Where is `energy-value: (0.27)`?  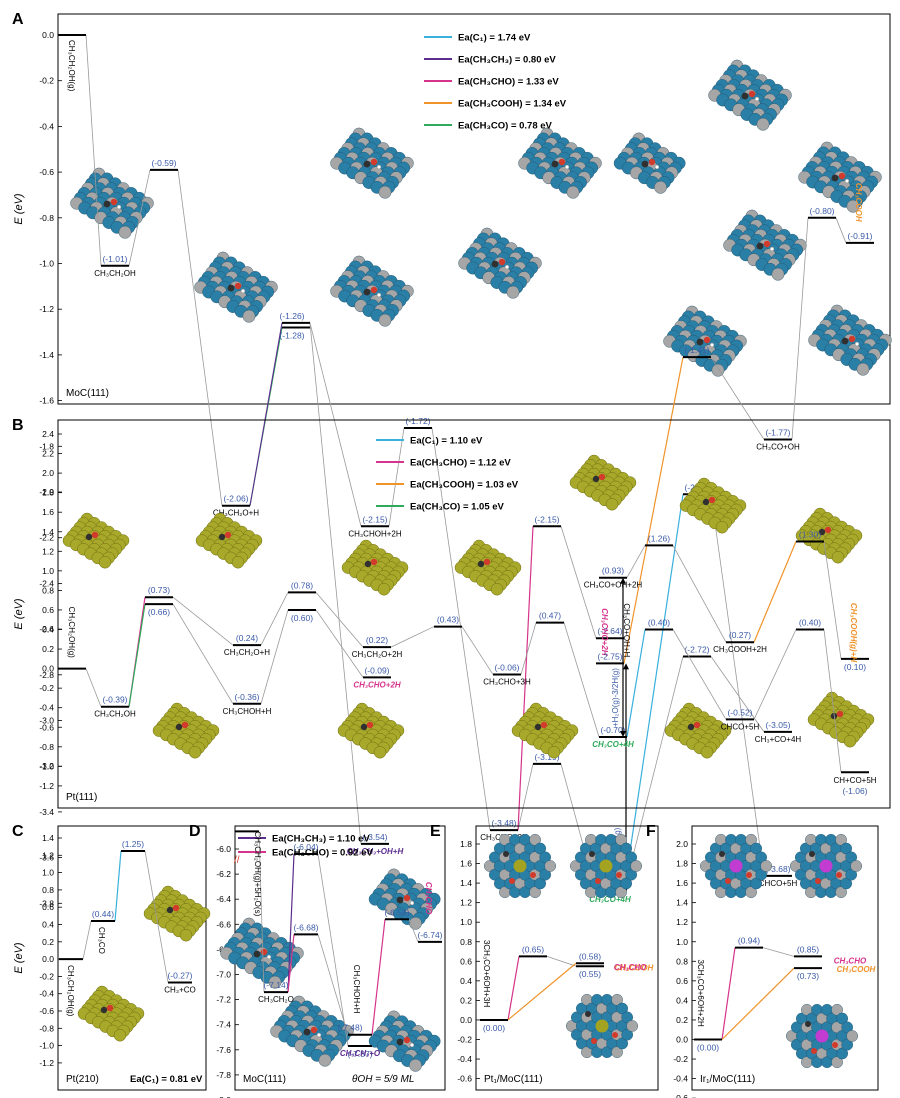 energy-value: (0.27) is located at coordinates (740, 635).